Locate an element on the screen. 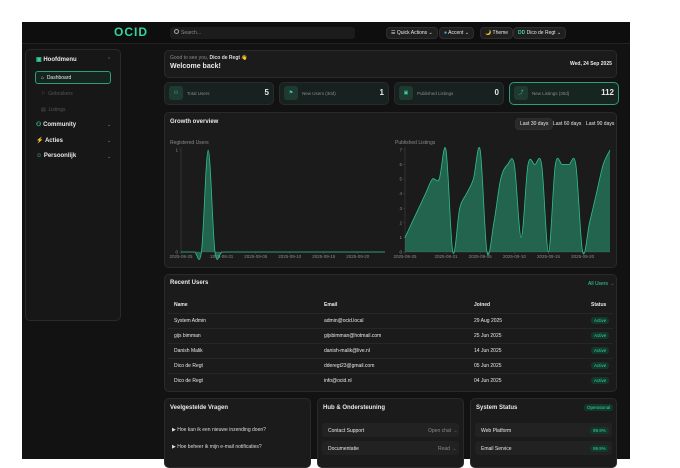 The image size is (680, 468). y-tick-label: 5 is located at coordinates (400, 179).